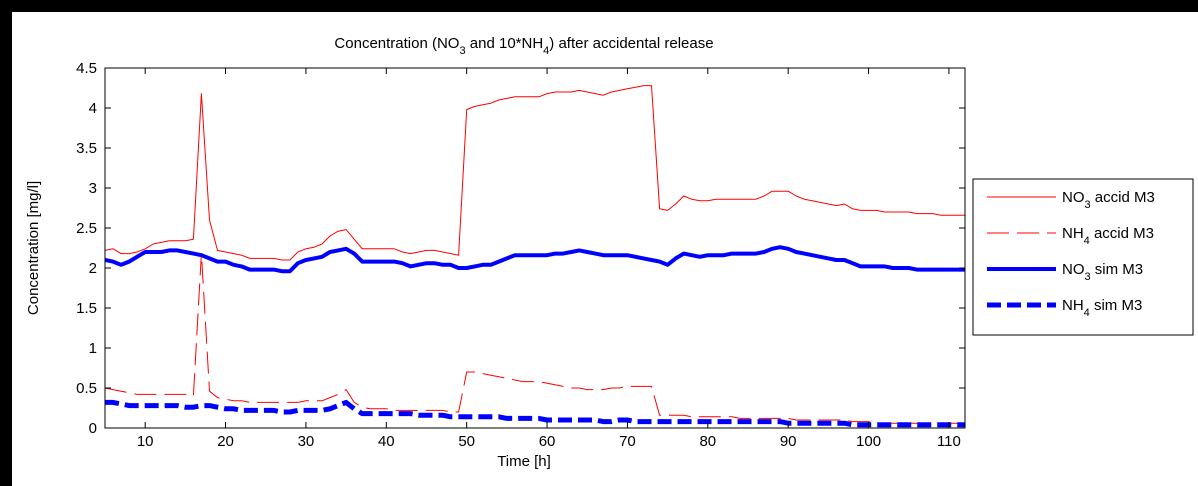 The height and width of the screenshot is (486, 1198). What do you see at coordinates (1073, 305) in the screenshot?
I see `legend-label-3-part-0: NH` at bounding box center [1073, 305].